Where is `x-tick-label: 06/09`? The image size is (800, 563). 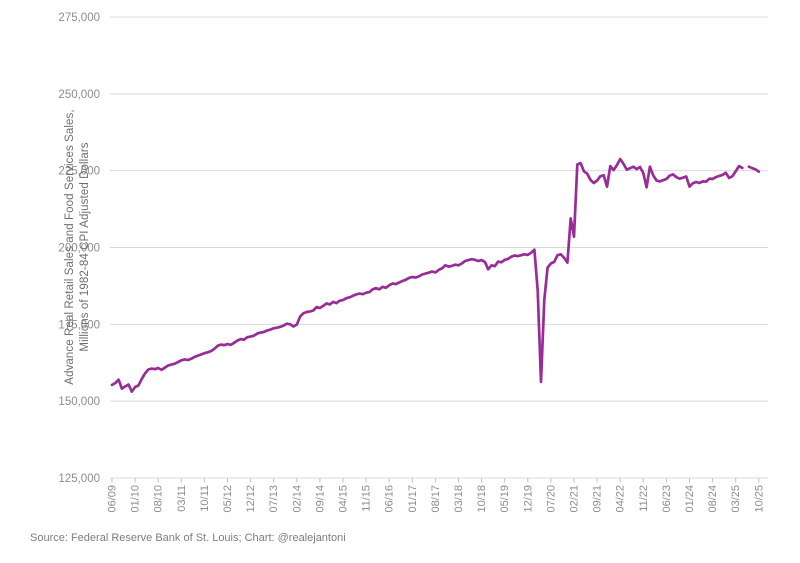 x-tick-label: 06/09 is located at coordinates (113, 499).